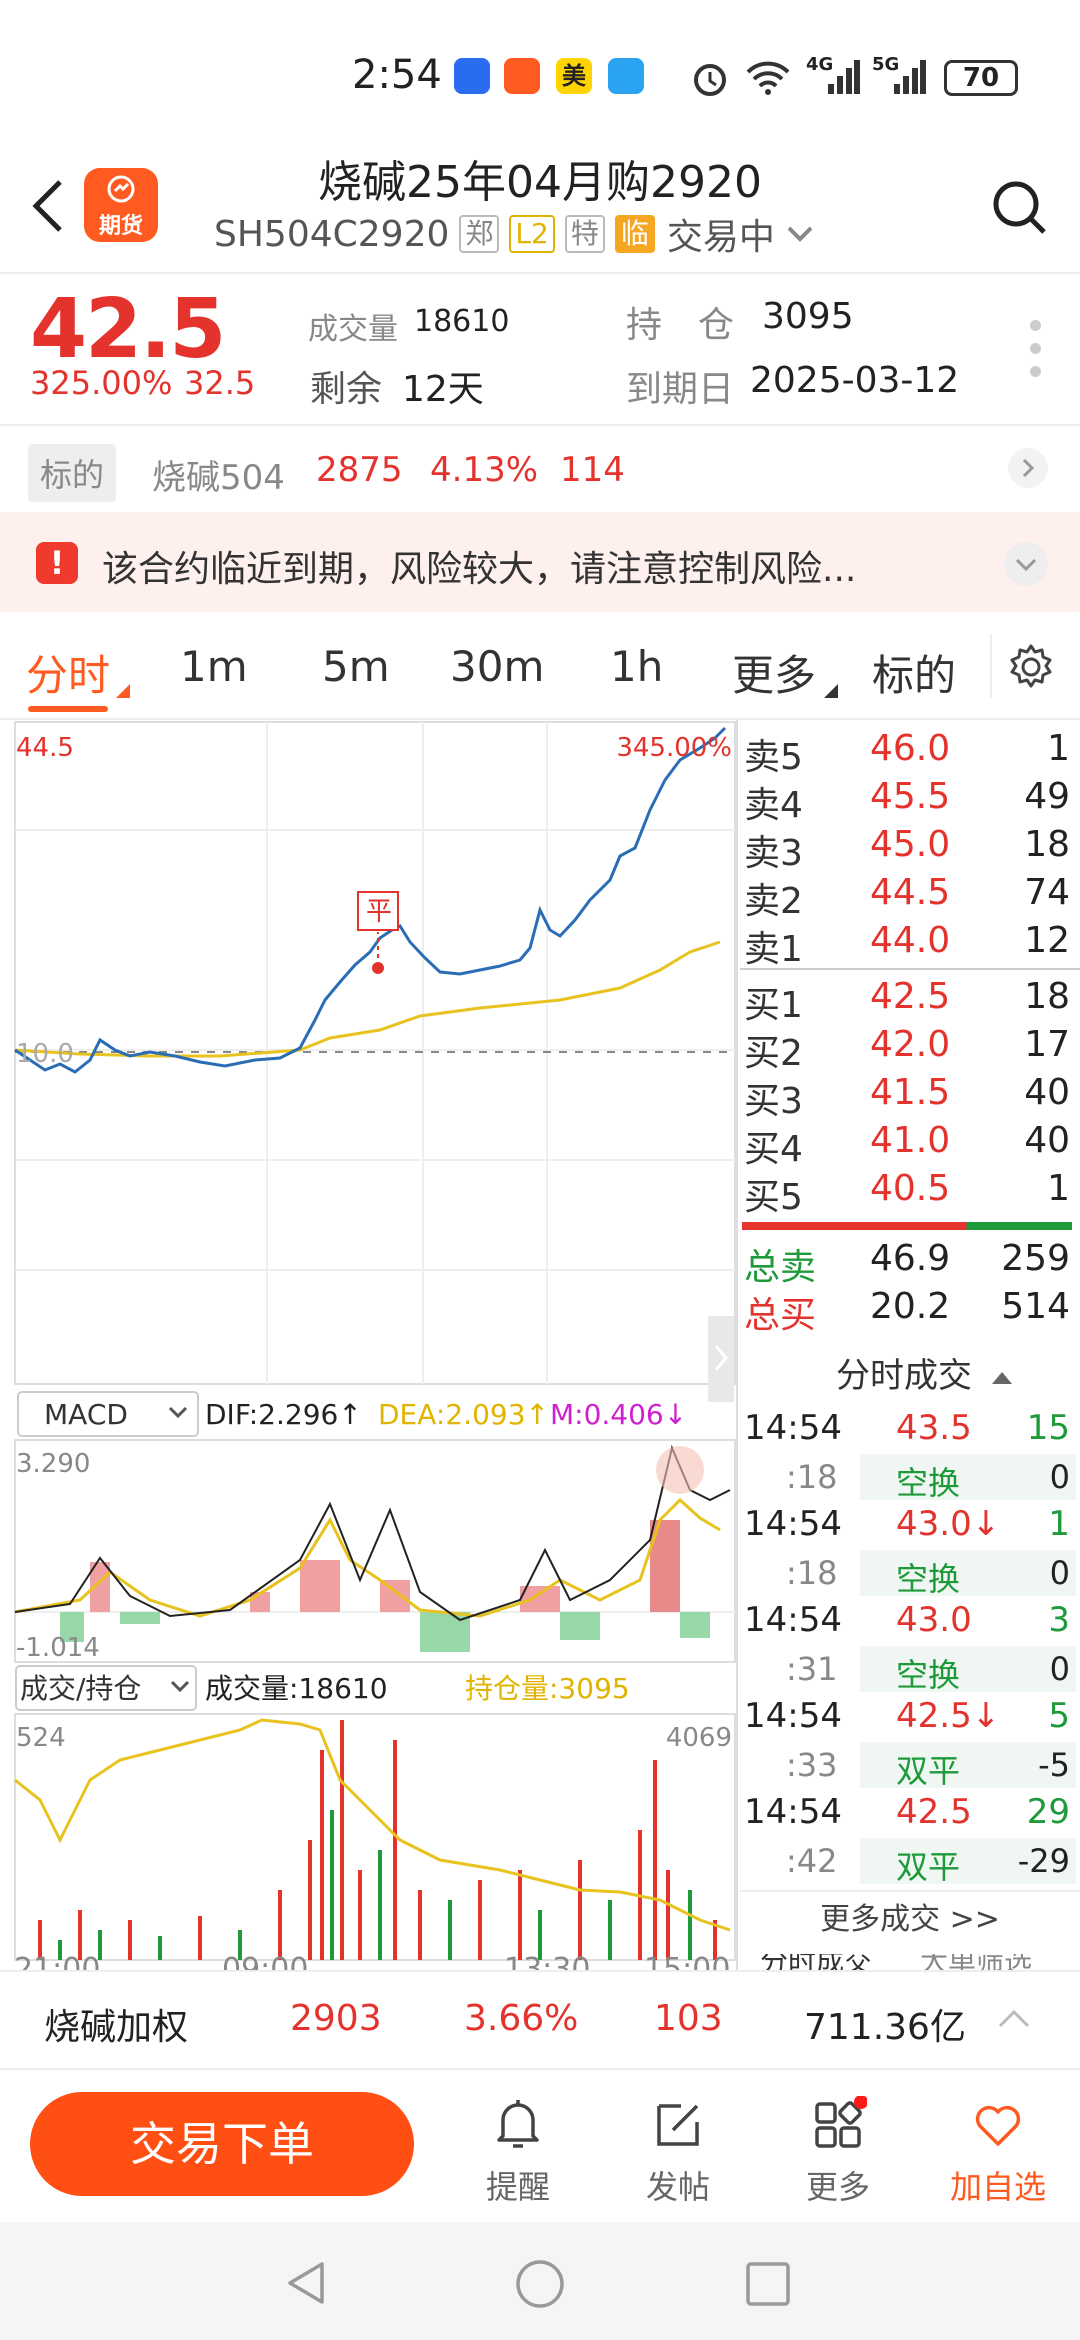  Describe the element at coordinates (768, 2284) in the screenshot. I see `nav-recents-icon` at that location.